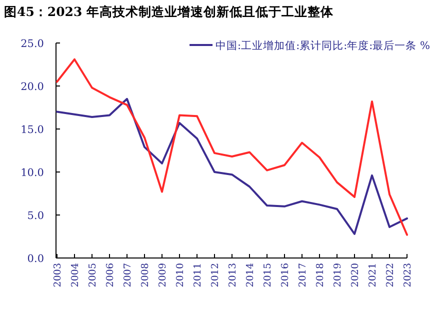 Image resolution: width=438 pixels, height=323 pixels. I want to click on x-tick-label: 2018, so click(320, 275).